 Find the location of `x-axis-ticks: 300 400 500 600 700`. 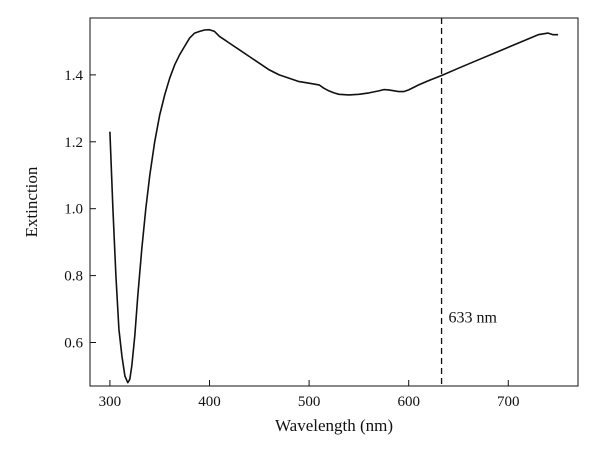

x-axis-ticks: 300 400 500 600 700 is located at coordinates (309, 395).